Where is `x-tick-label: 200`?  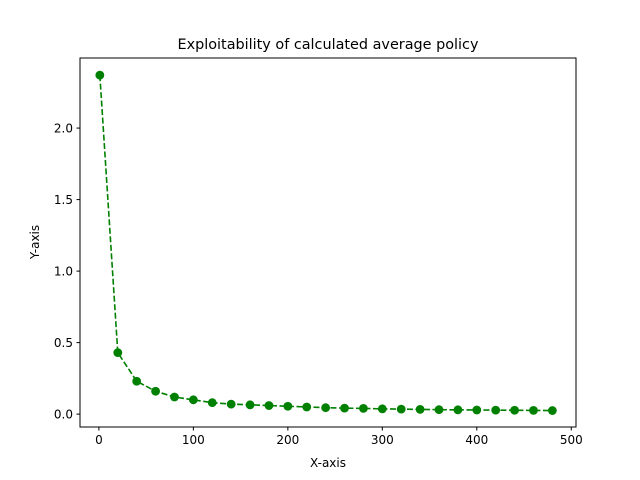
x-tick-label: 200 is located at coordinates (287, 440).